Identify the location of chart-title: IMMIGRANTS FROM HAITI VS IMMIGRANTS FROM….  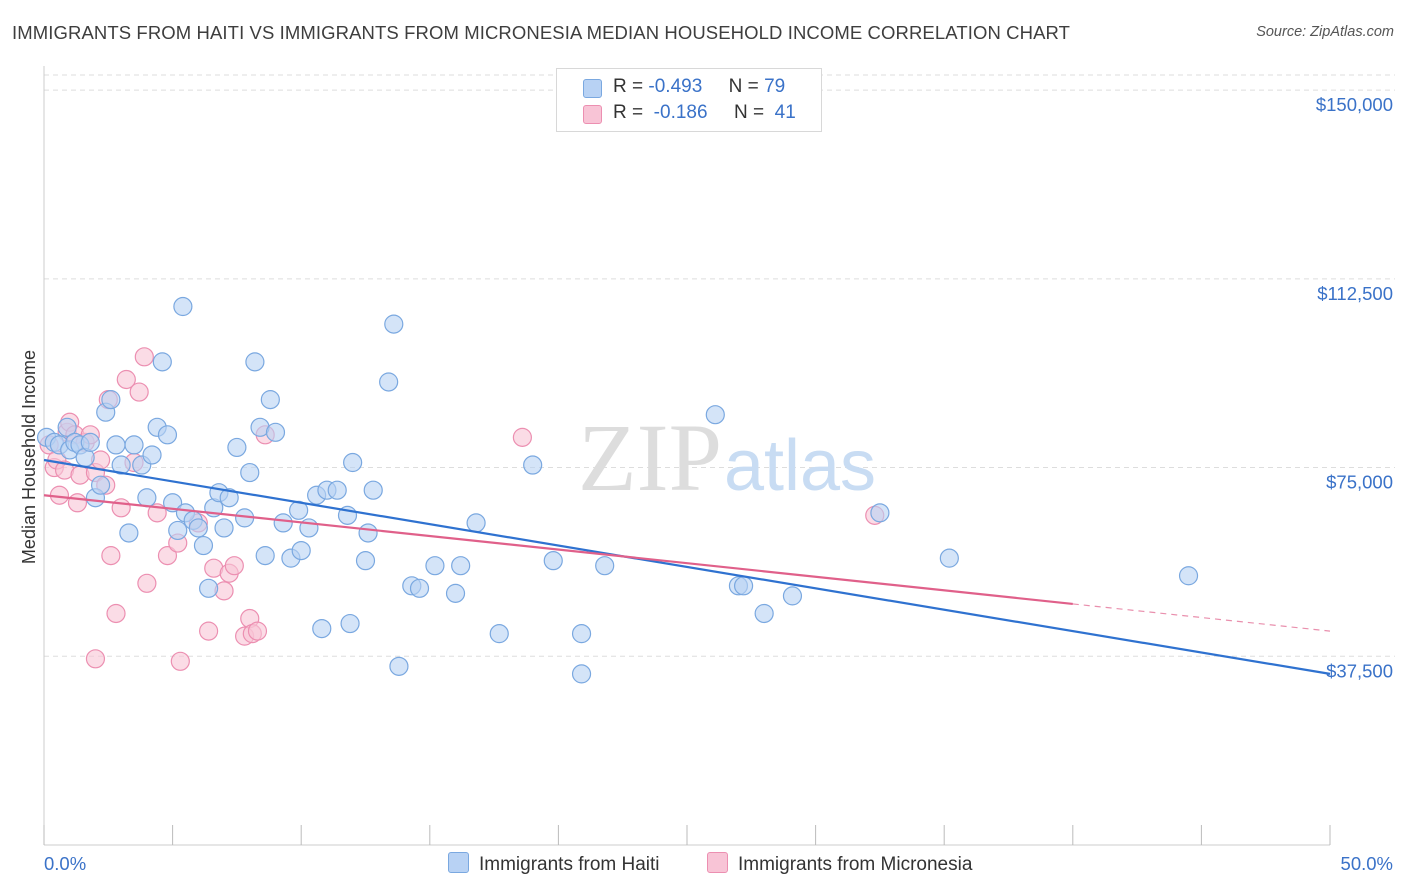
(541, 32).